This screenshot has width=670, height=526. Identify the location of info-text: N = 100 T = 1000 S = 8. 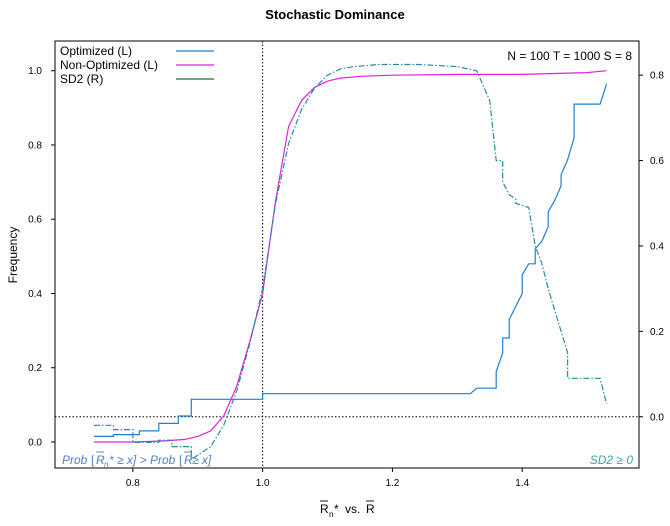
(569, 56).